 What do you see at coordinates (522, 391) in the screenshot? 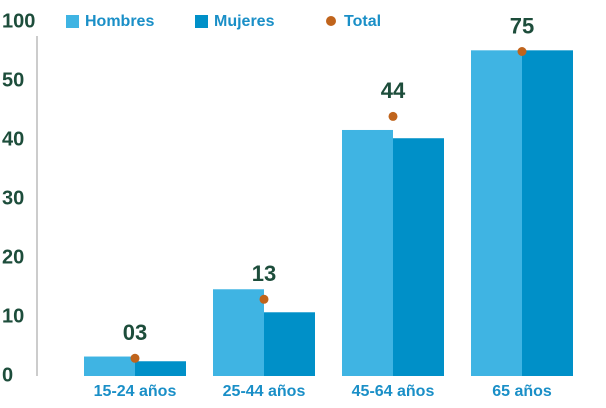
I see `x-tick-label: 65 años` at bounding box center [522, 391].